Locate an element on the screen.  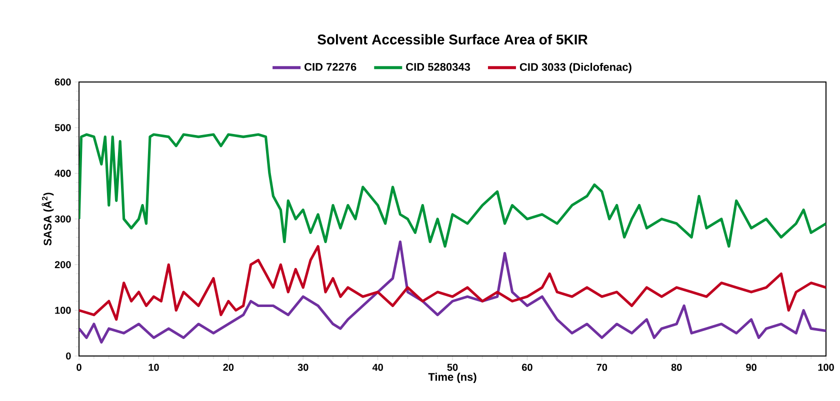
y-axis-title: SASA (Å$^{2}$) is located at coordinates (48, 219).